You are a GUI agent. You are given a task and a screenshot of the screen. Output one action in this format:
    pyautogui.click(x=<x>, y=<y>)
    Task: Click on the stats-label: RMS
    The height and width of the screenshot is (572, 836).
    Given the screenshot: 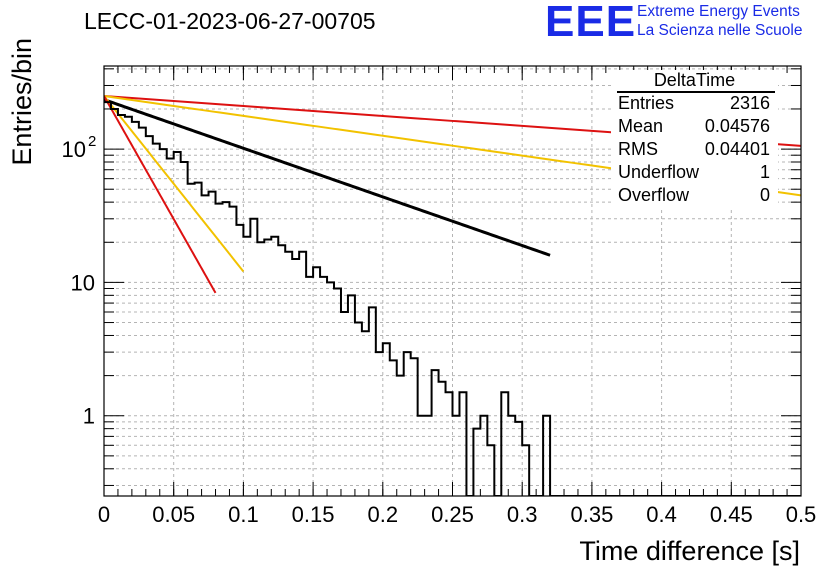 What is the action you would take?
    pyautogui.click(x=638, y=149)
    